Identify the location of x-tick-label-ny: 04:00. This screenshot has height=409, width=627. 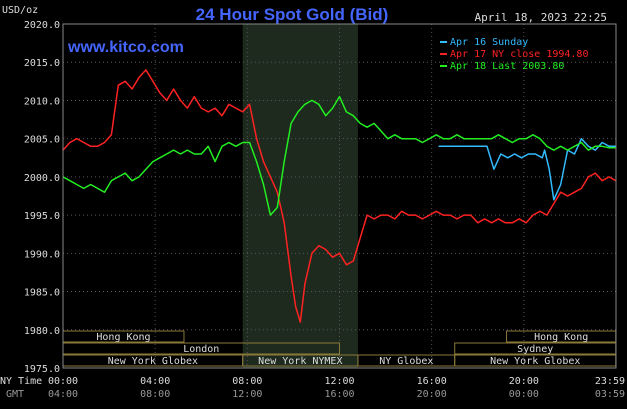
(155, 381).